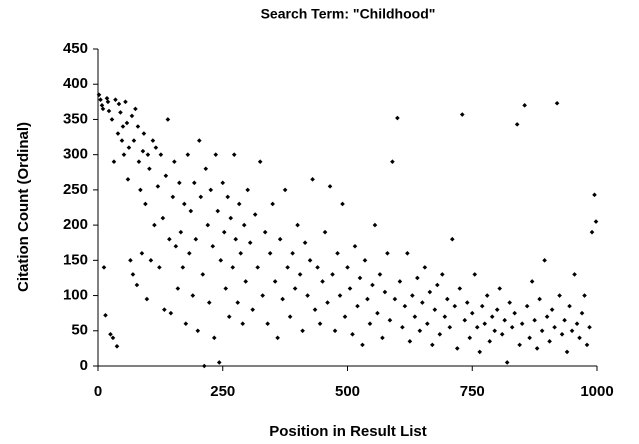 Image resolution: width=639 pixels, height=444 pixels. Describe the element at coordinates (23, 207) in the screenshot. I see `y-axis-label: Citation Count (Ordinal)` at that location.